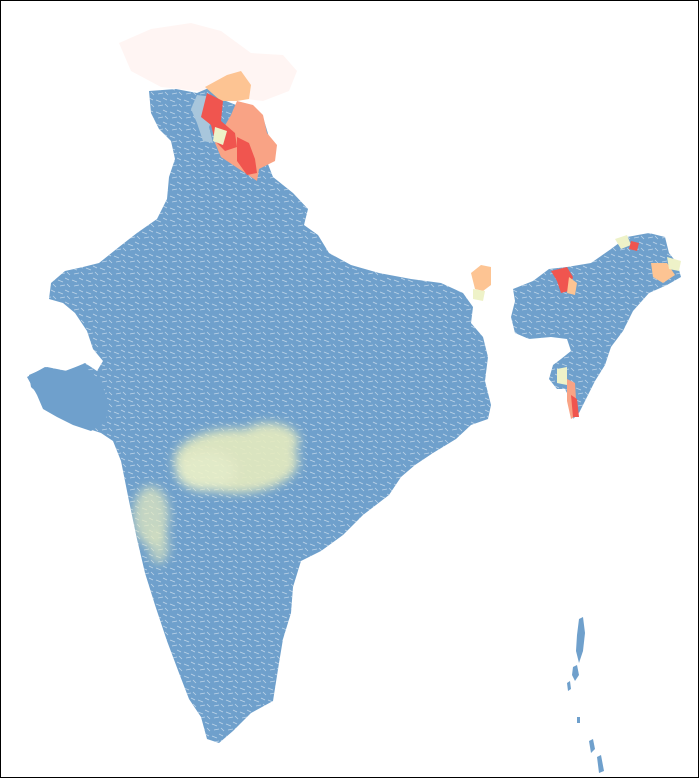  What do you see at coordinates (481, 278) in the screenshot?
I see `sikkim-patch` at bounding box center [481, 278].